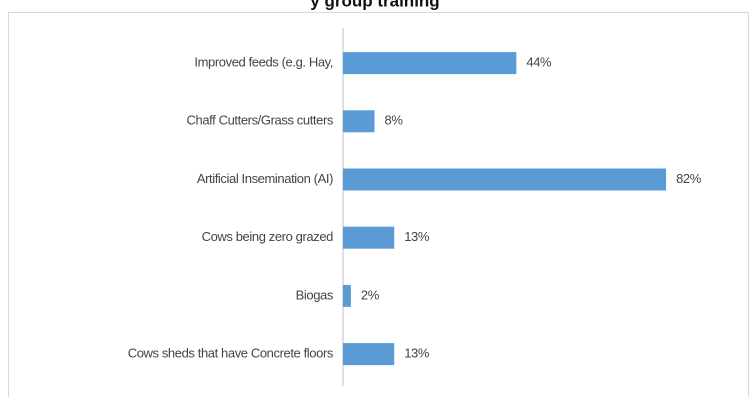 The image size is (750, 397). What do you see at coordinates (260, 120) in the screenshot?
I see `category-label: Chaff Cutters/Grass cutters` at bounding box center [260, 120].